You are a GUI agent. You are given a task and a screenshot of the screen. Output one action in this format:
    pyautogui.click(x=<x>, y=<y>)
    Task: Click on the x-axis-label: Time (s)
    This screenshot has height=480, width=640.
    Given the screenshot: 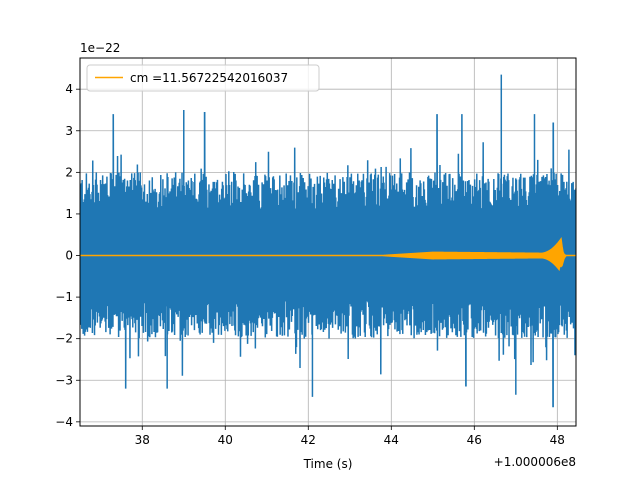 What is the action you would take?
    pyautogui.click(x=328, y=464)
    